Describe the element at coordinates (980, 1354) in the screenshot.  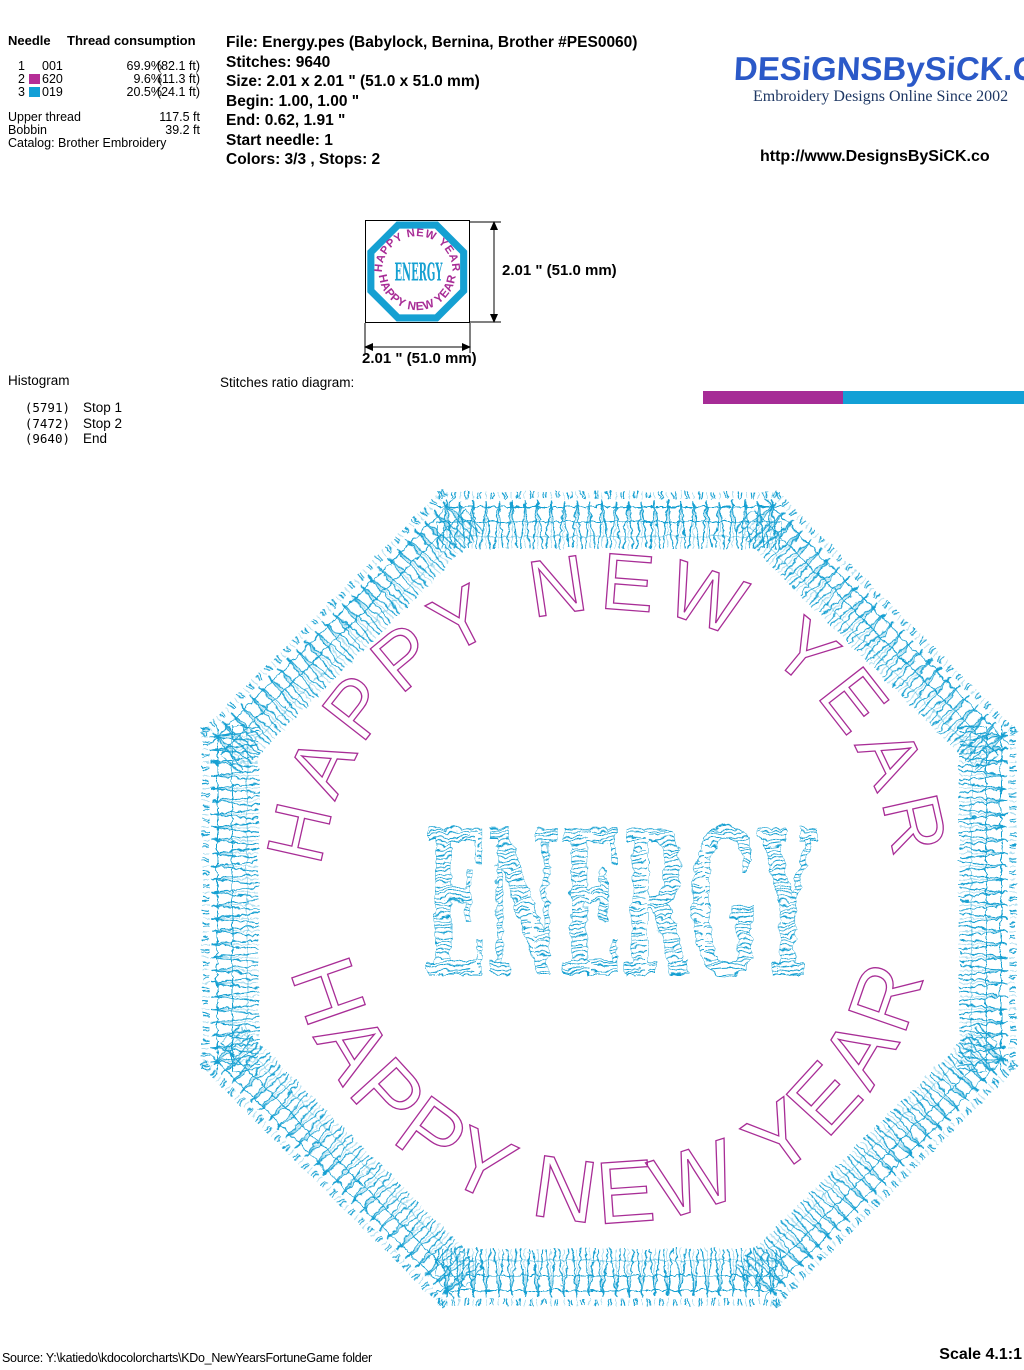
I see `scale-label: Scale 4.1:1` at that location.